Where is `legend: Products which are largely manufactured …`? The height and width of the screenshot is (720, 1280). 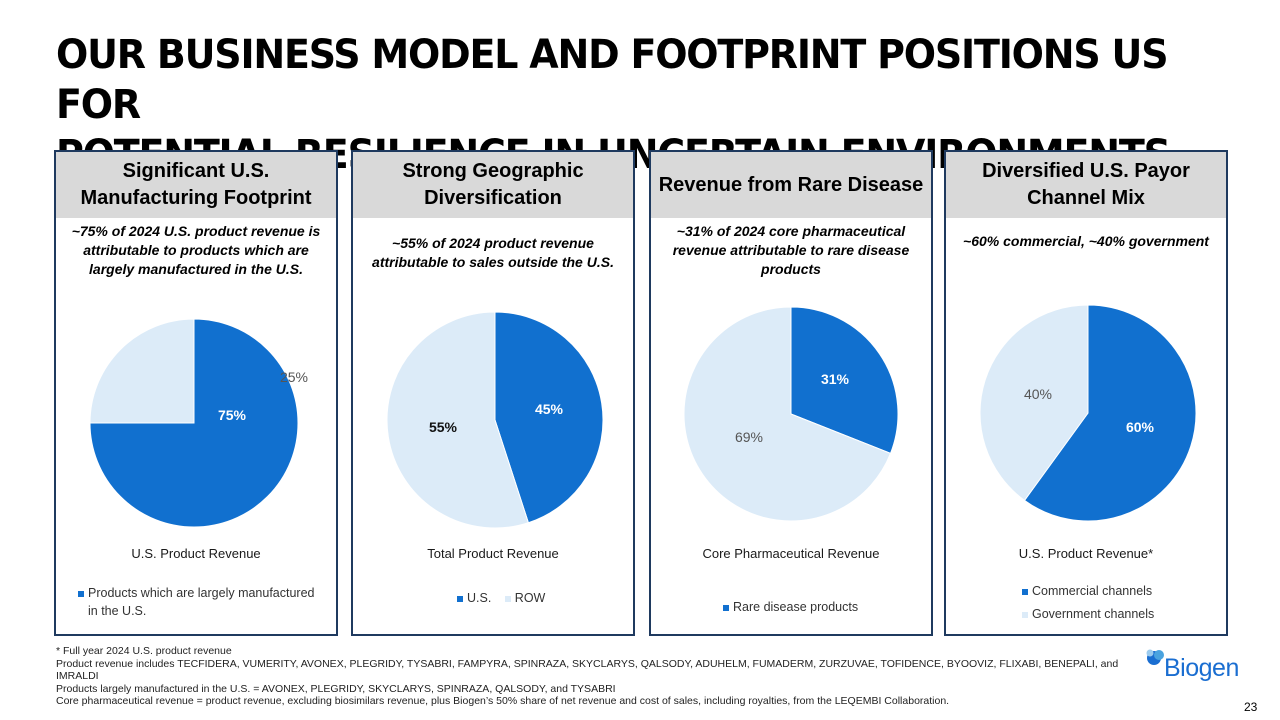
legend: Products which are largely manufactured … is located at coordinates (198, 602).